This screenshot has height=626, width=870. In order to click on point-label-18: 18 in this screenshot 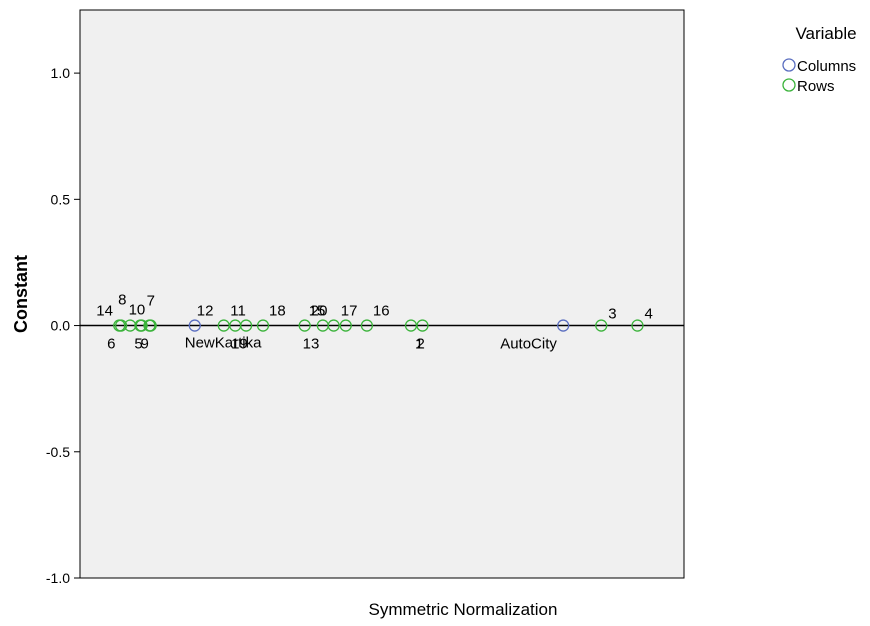, I will do `click(277, 311)`.